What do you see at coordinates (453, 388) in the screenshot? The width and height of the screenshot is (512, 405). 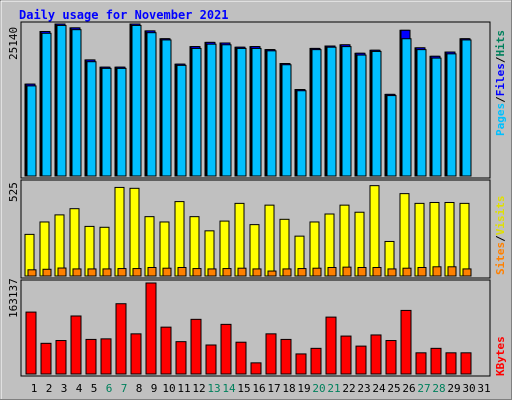 I see `day-label: 29` at bounding box center [453, 388].